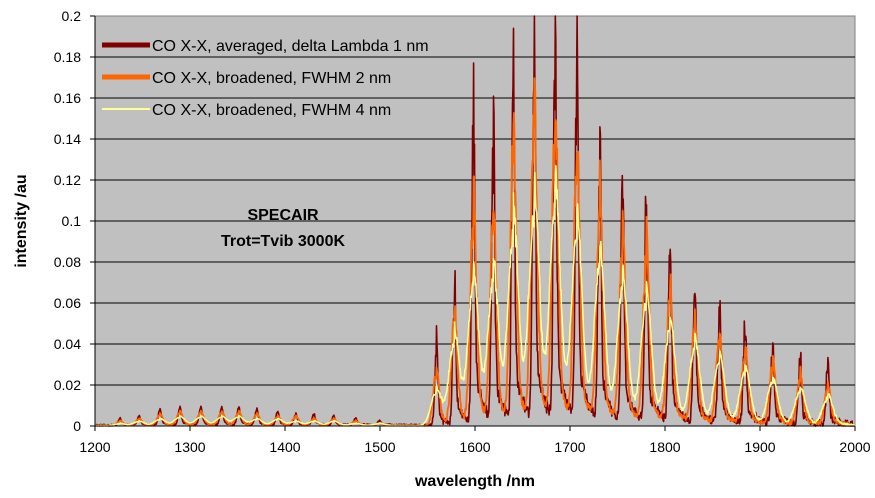 This screenshot has height=498, width=875. What do you see at coordinates (67, 98) in the screenshot?
I see `y-tick-label: 0.16` at bounding box center [67, 98].